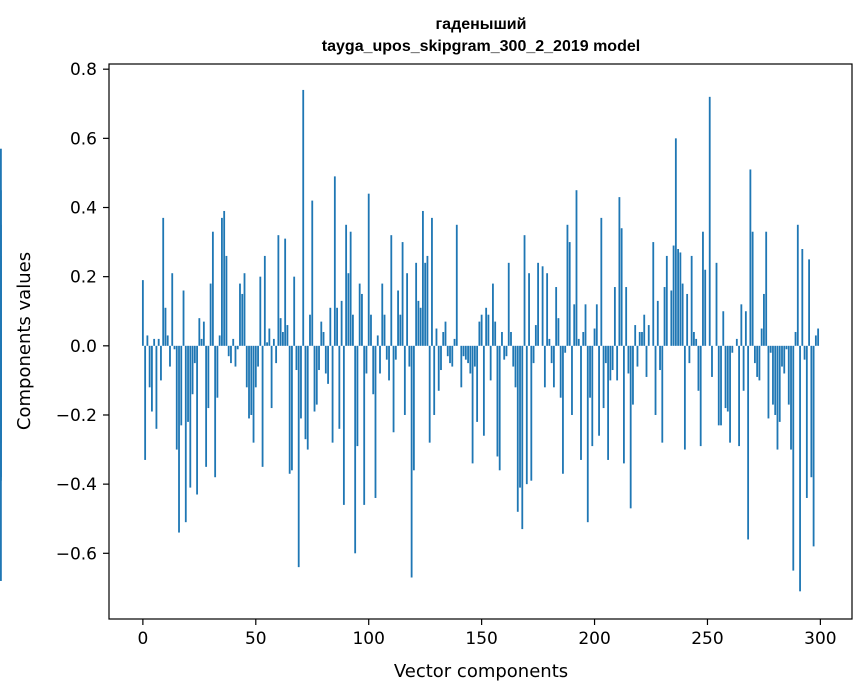  What do you see at coordinates (76, 554) in the screenshot?
I see `y-tick-label: −0.6` at bounding box center [76, 554].